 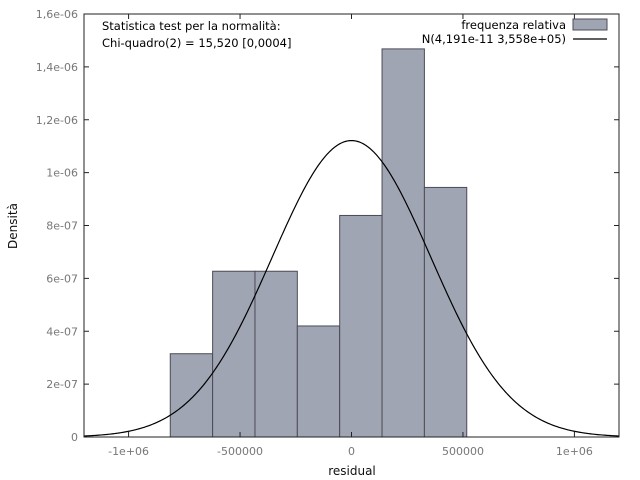 I want to click on x-axis-label: residual, so click(x=352, y=471).